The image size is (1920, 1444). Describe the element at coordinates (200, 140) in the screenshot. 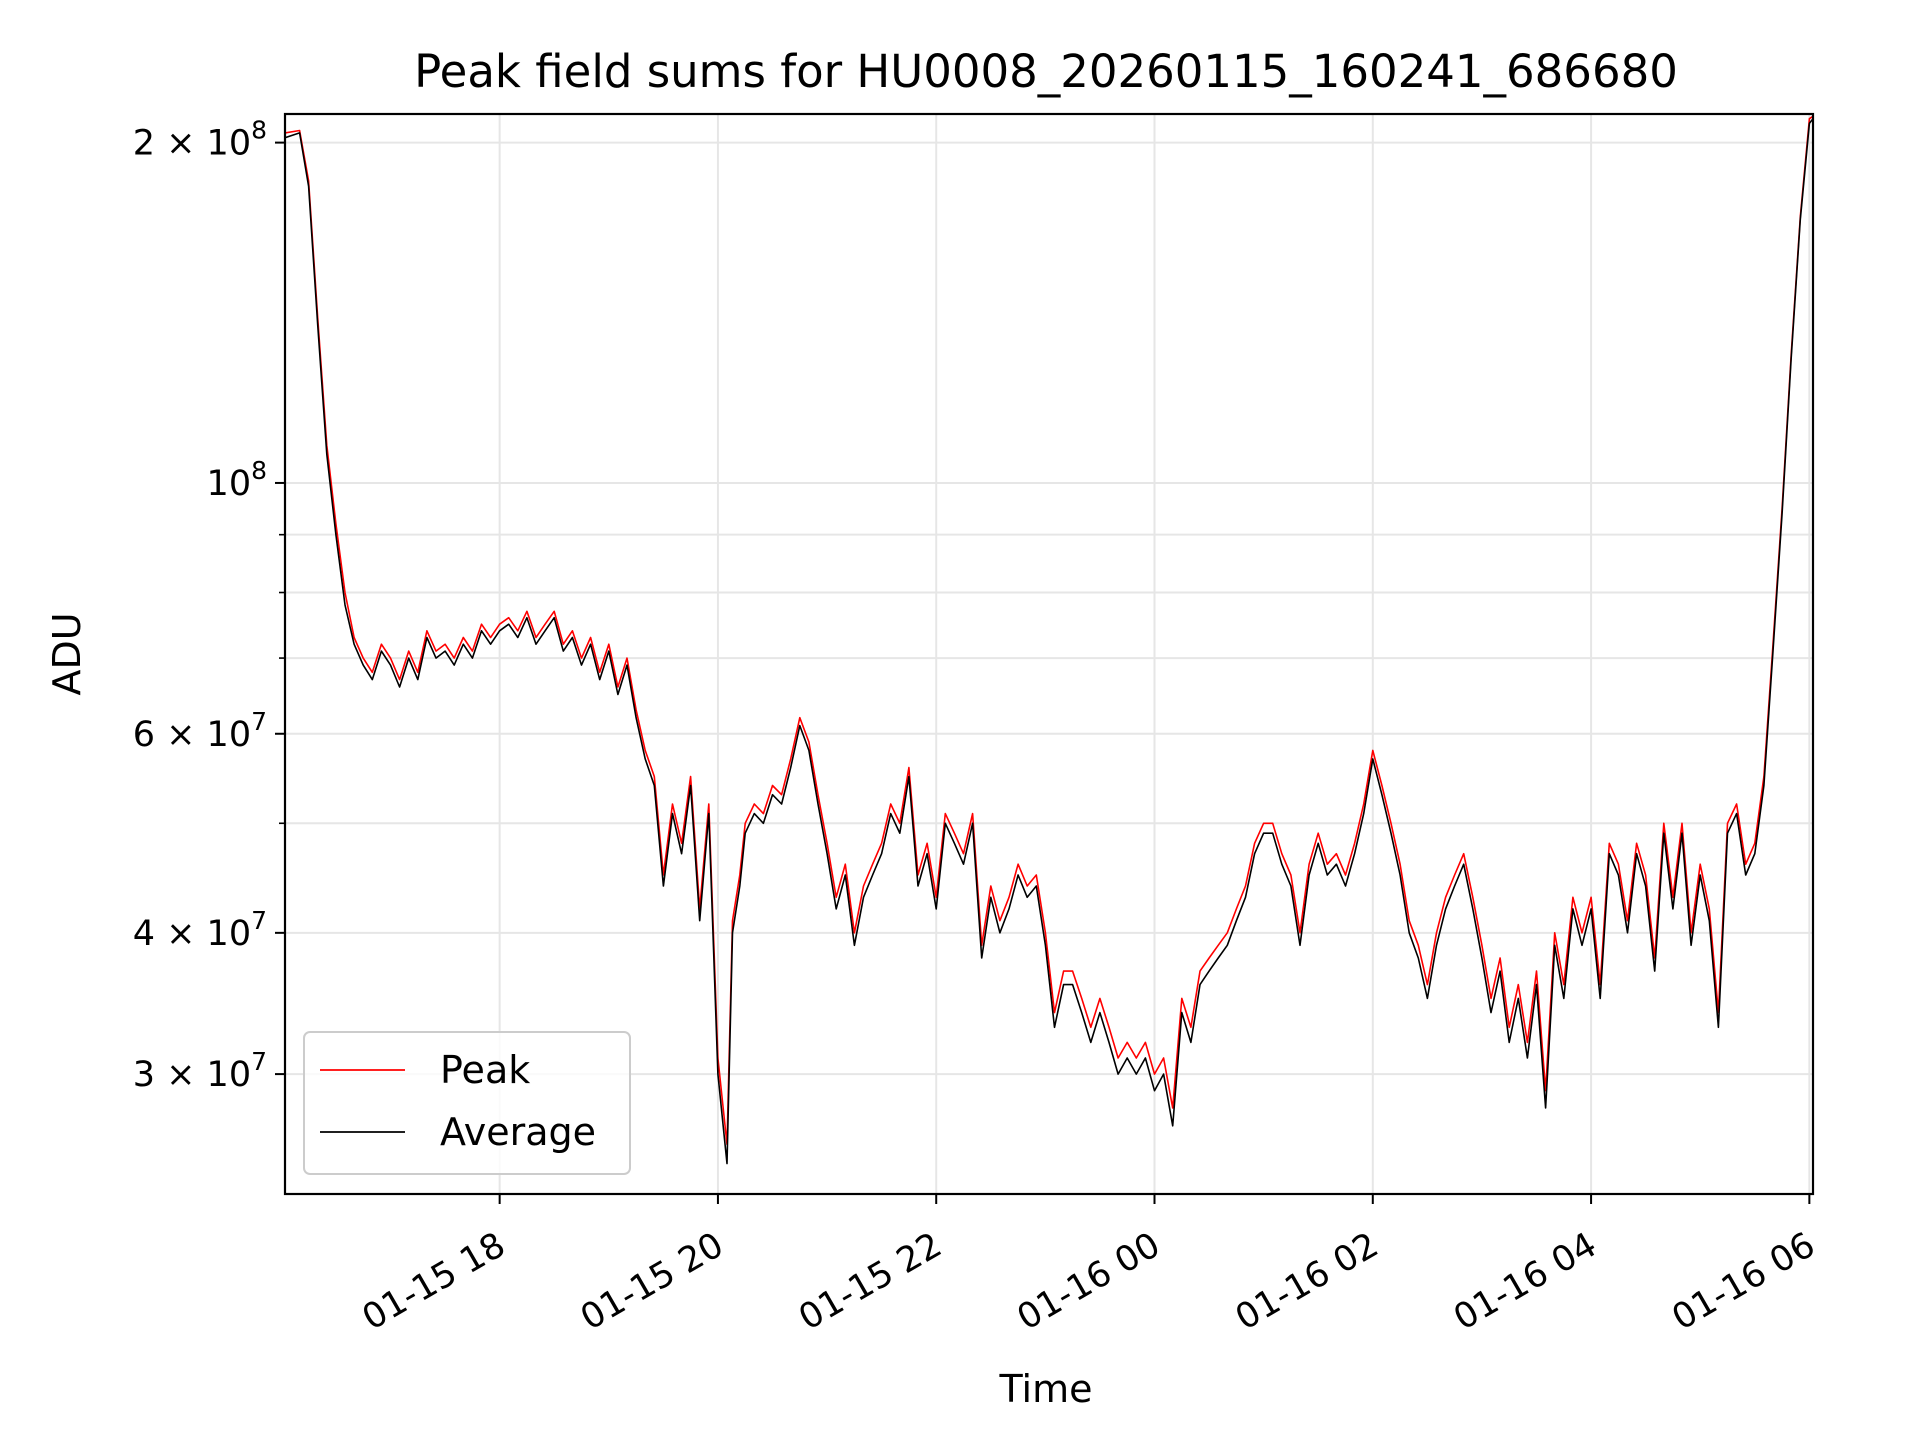

I see `y-tick-label: 2 × 108` at that location.